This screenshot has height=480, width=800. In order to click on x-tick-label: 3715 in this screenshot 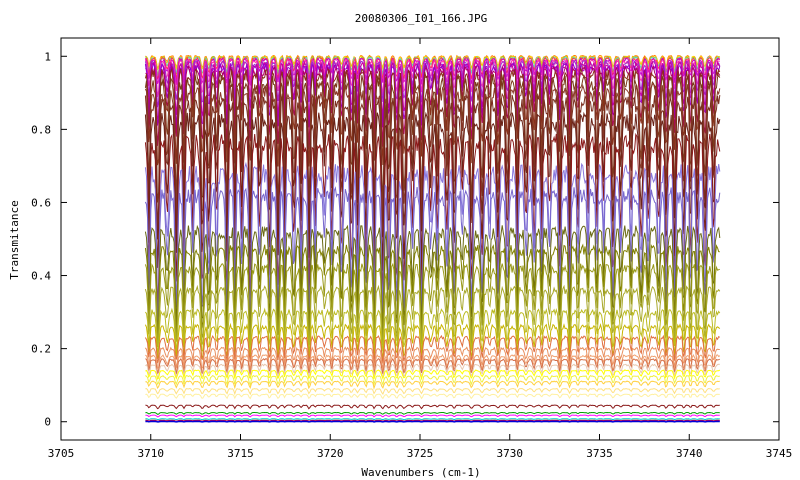, I will do `click(240, 453)`.